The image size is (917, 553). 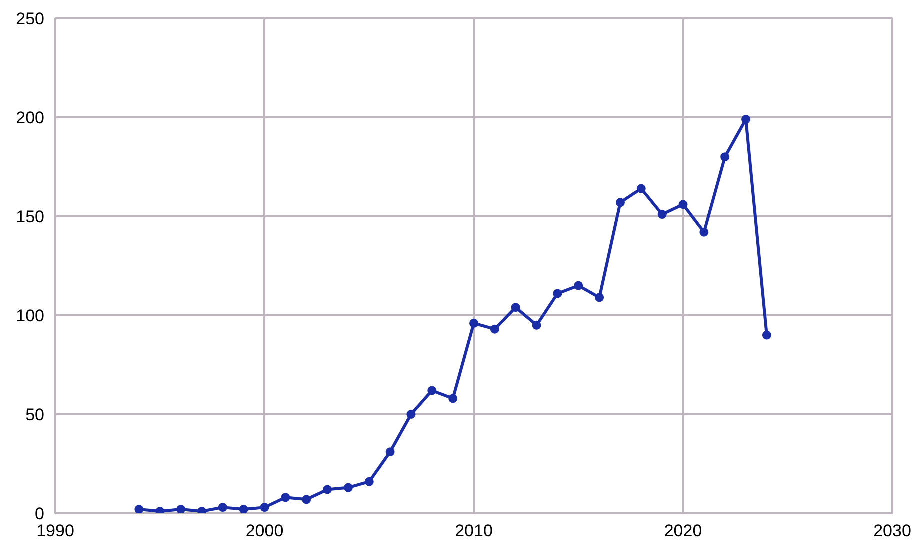 I want to click on x-tick-label: 2030, so click(x=893, y=531).